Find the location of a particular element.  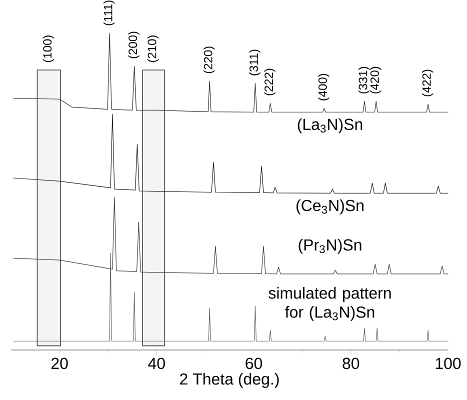

annotation: (420) is located at coordinates (376, 80).